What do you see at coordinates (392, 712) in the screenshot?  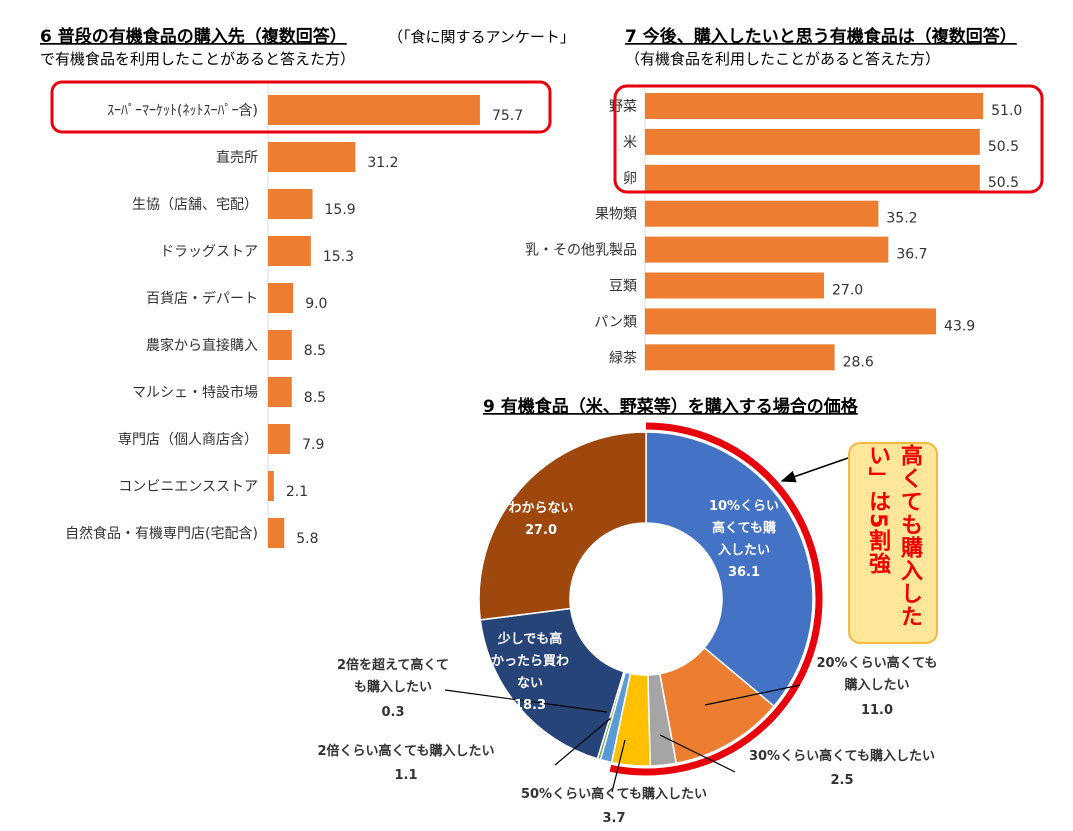 I see `donut-value-label: 0.3` at bounding box center [392, 712].